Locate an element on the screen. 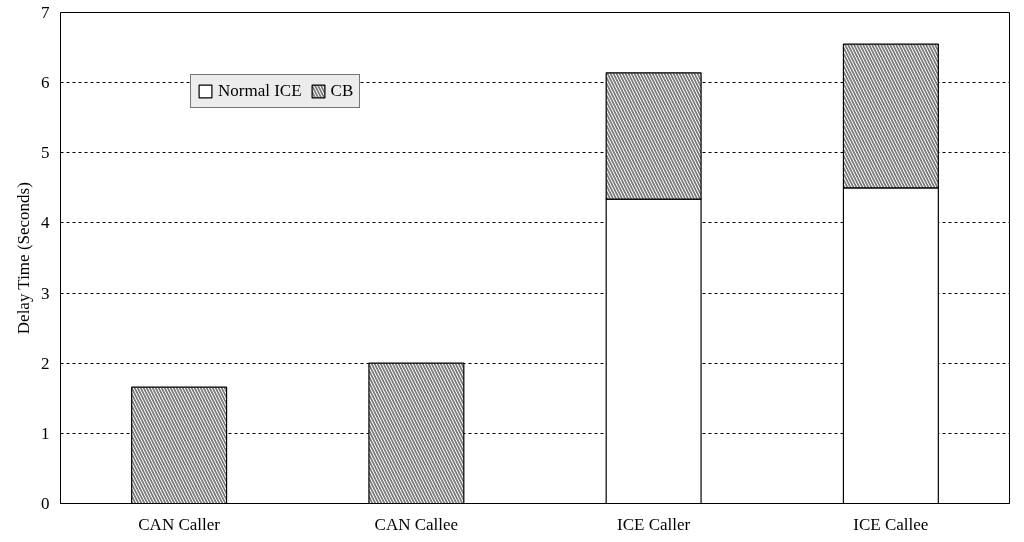  x-tick-label: CAN Callee is located at coordinates (416, 524).